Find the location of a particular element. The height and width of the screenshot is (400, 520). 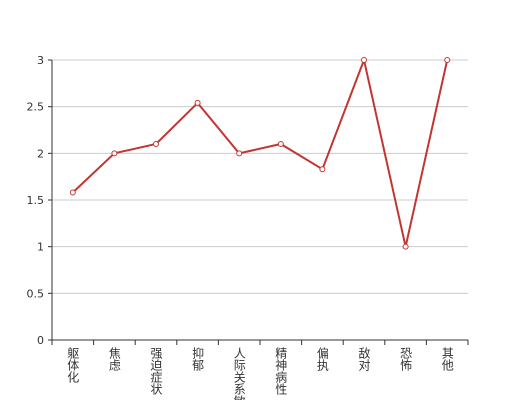

y-tick-label: 2.5 is located at coordinates (36, 107).